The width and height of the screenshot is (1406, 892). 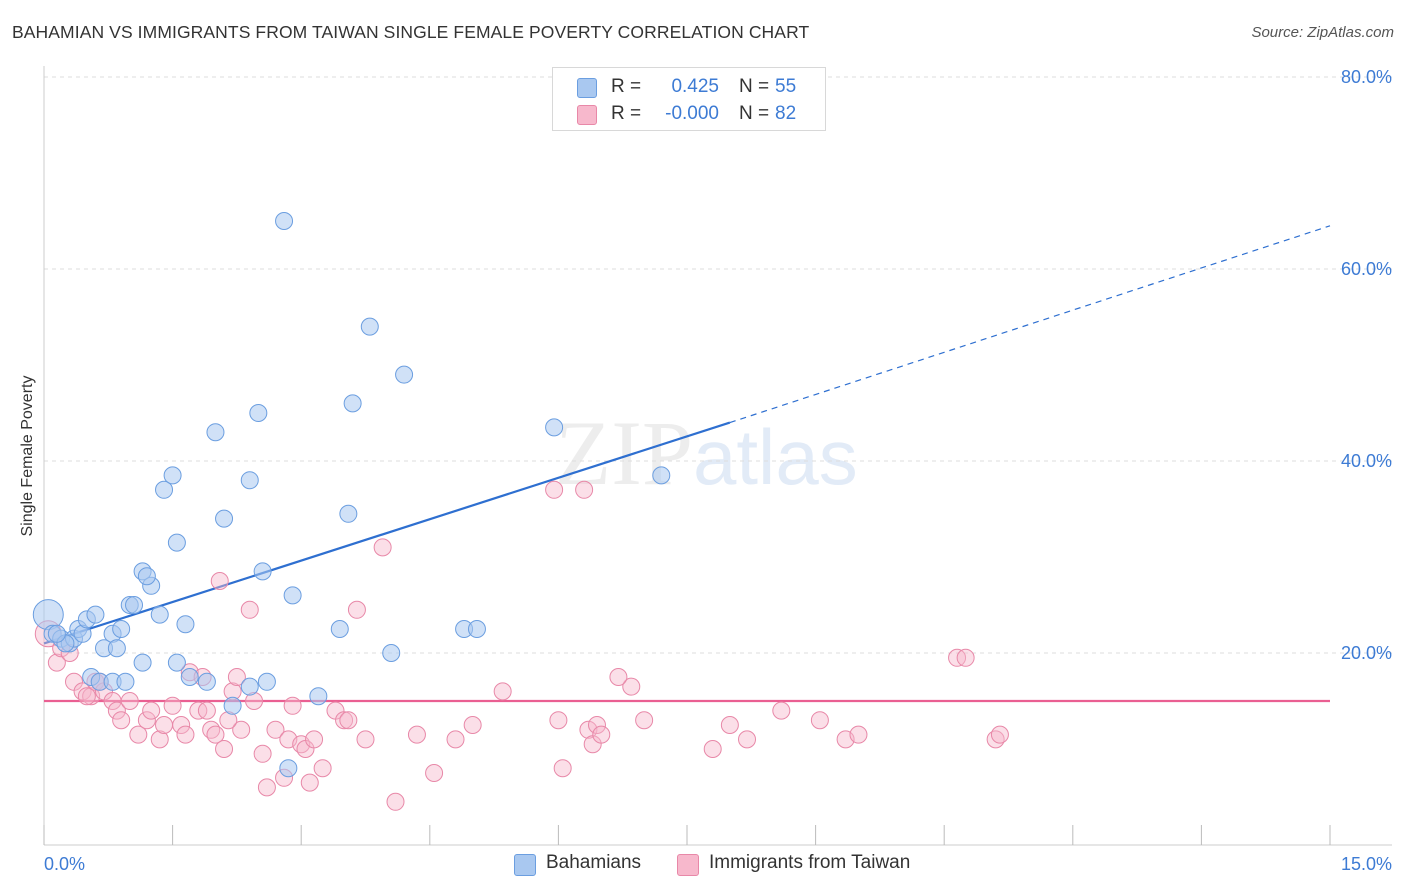 I want to click on correlation-legend: R = 0.425 N = 55 R = -0.000 N = 82, so click(x=689, y=99).